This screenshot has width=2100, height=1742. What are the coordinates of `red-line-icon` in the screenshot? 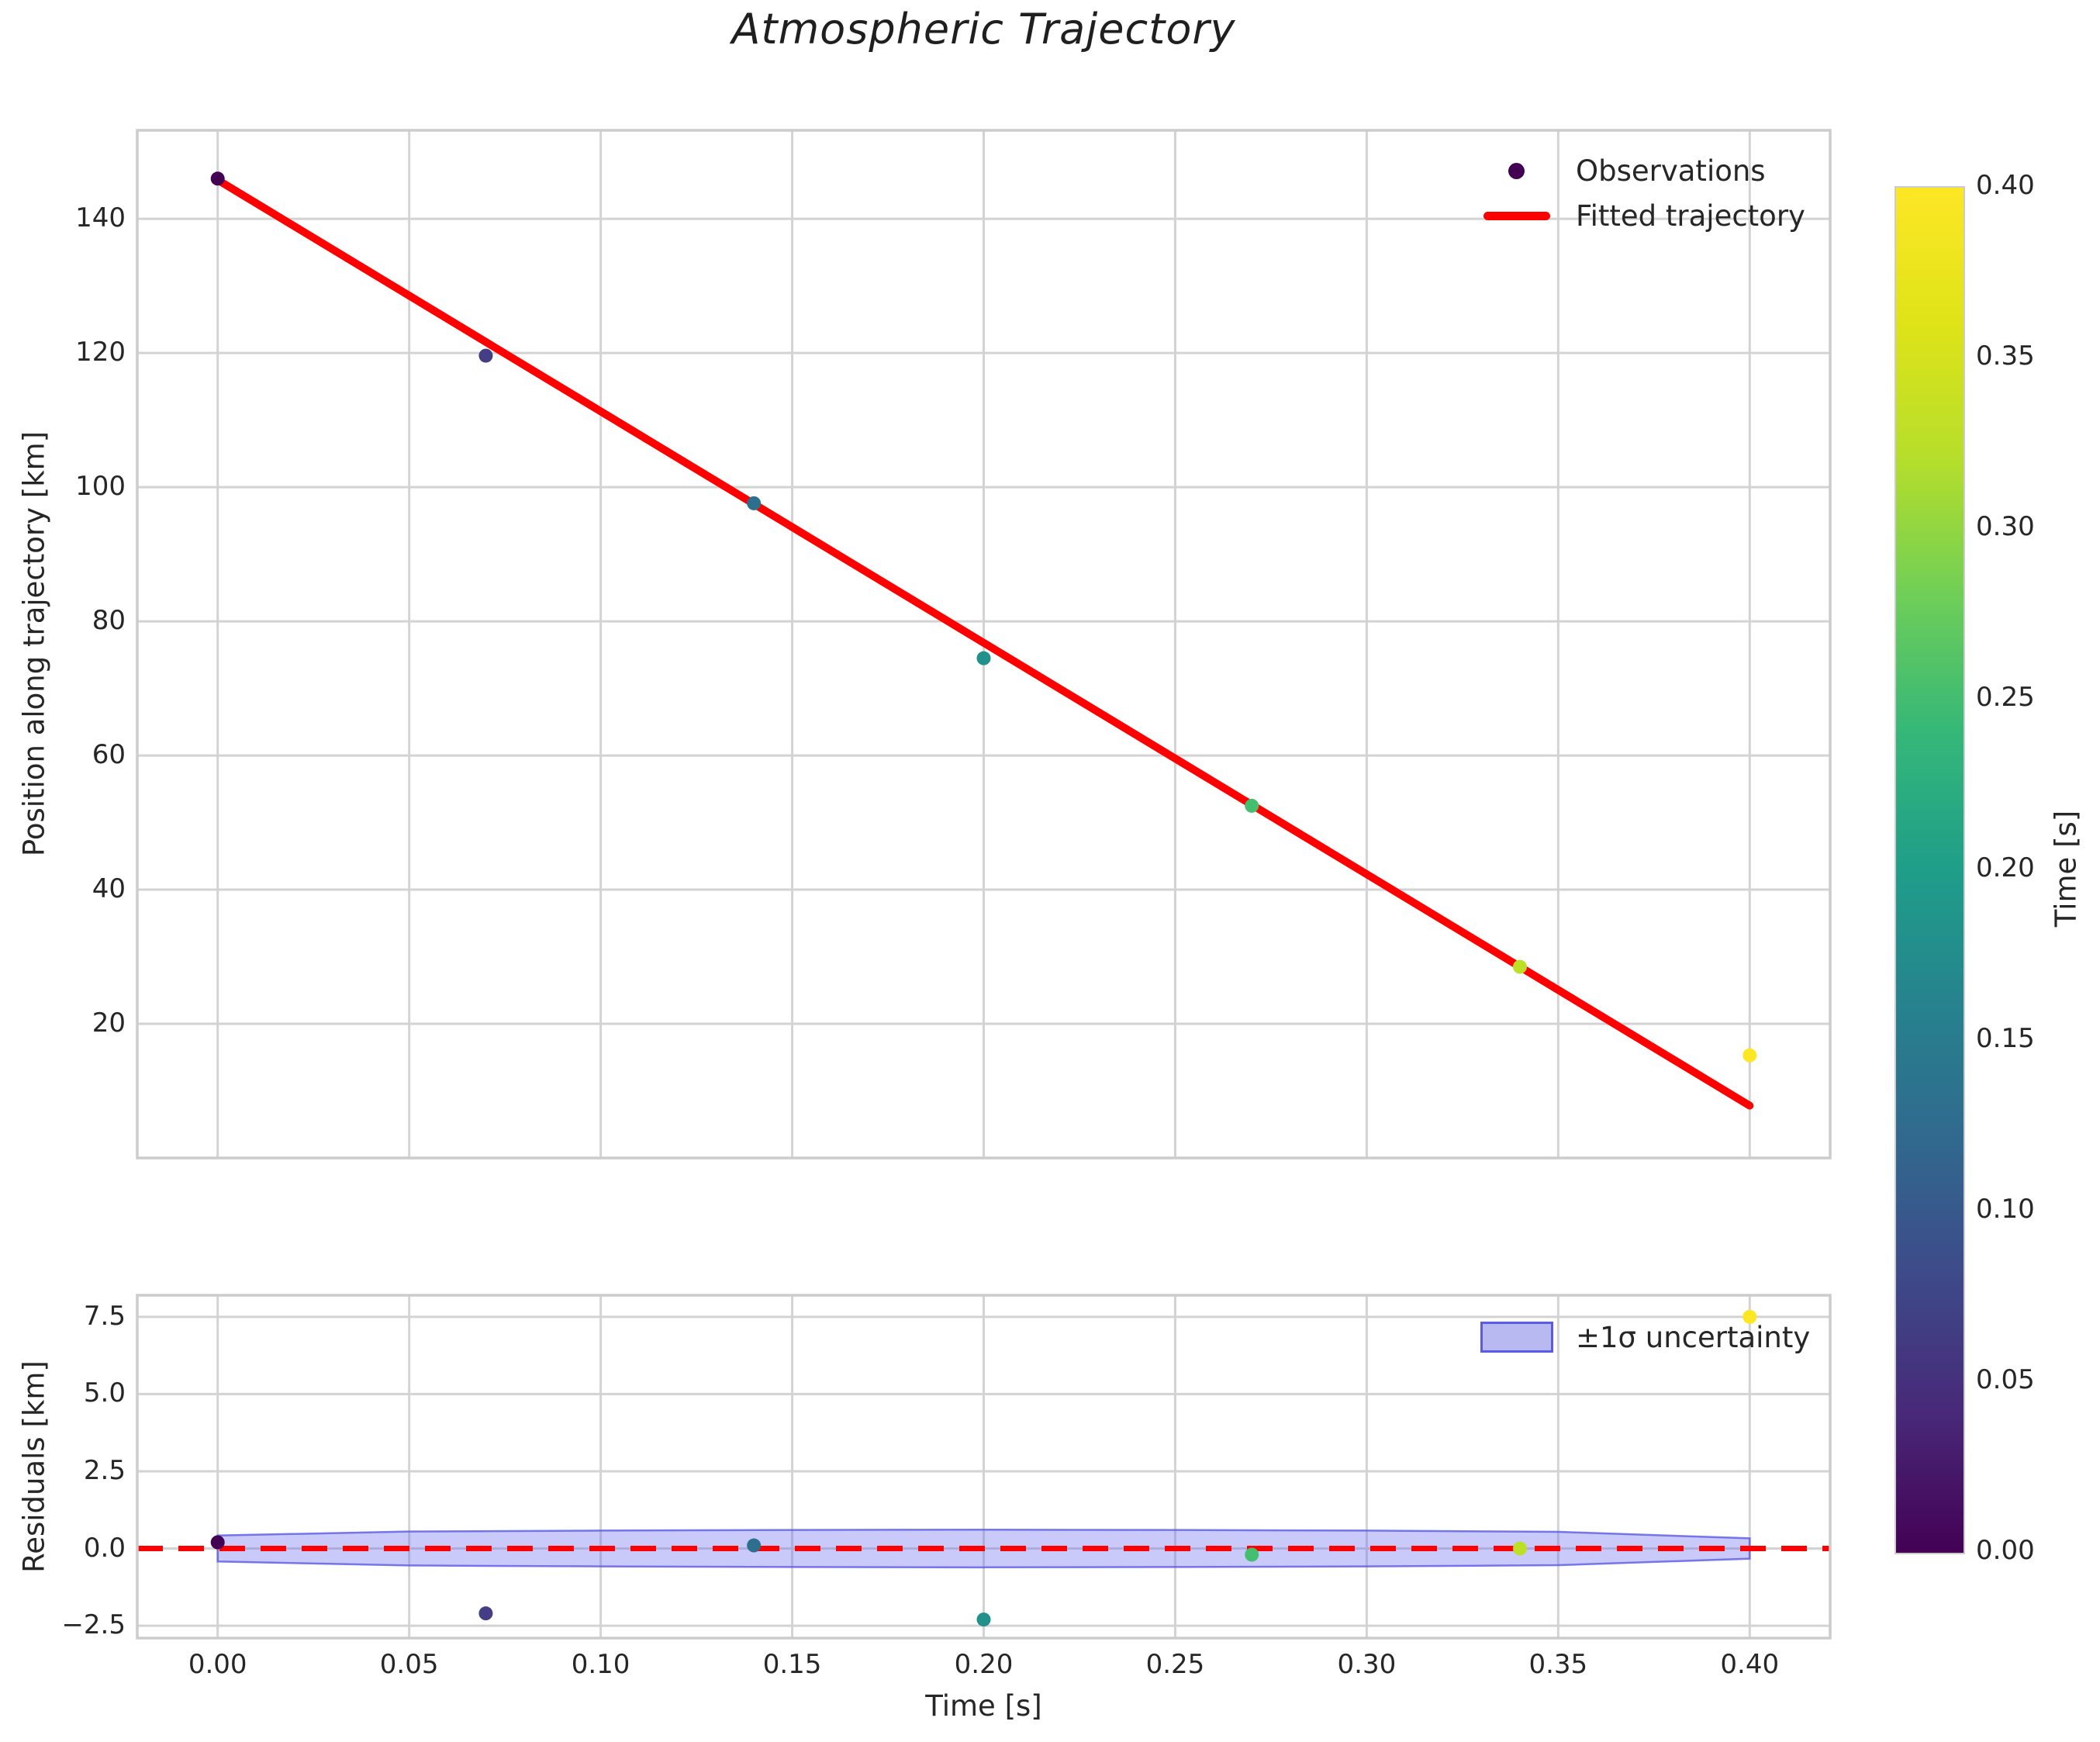 It's located at (1516, 215).